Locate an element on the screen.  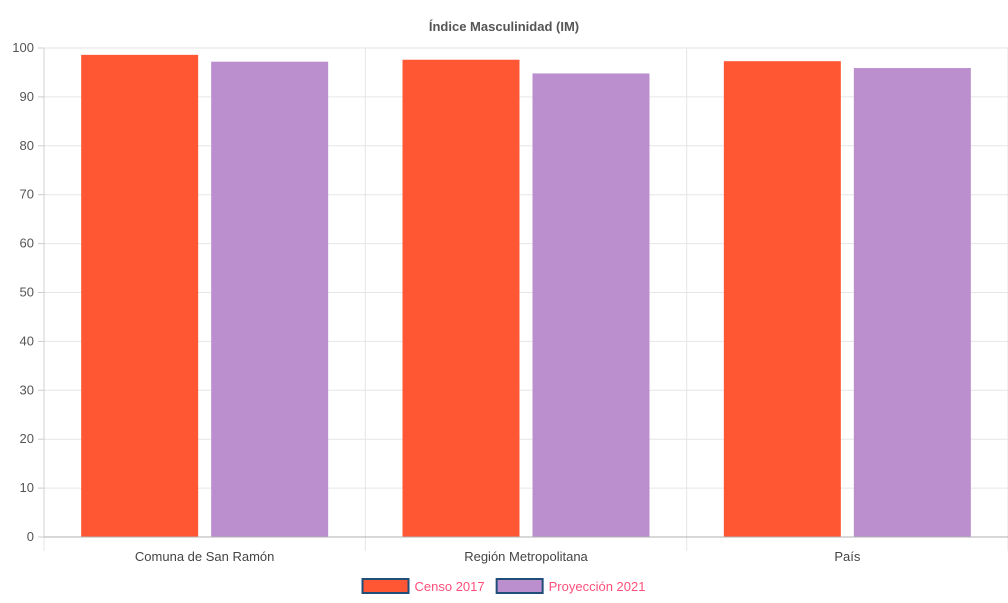
y-tick-label: 80 is located at coordinates (27, 145).